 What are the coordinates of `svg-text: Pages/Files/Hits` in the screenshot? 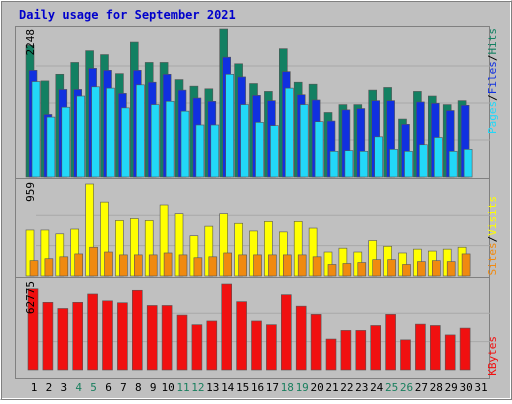 It's located at (492, 81).